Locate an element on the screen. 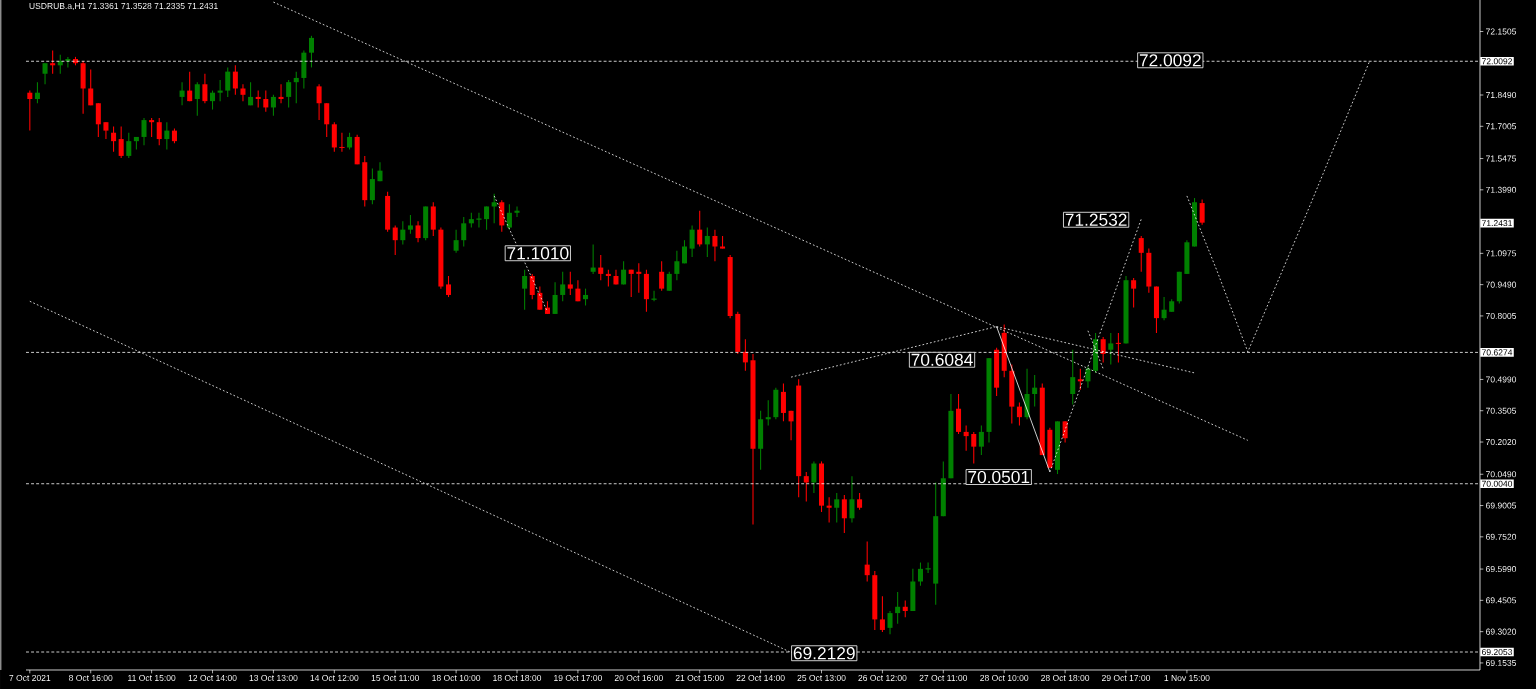 This screenshot has height=689, width=1536. y-tick-label: 71.3990 is located at coordinates (1501, 189).